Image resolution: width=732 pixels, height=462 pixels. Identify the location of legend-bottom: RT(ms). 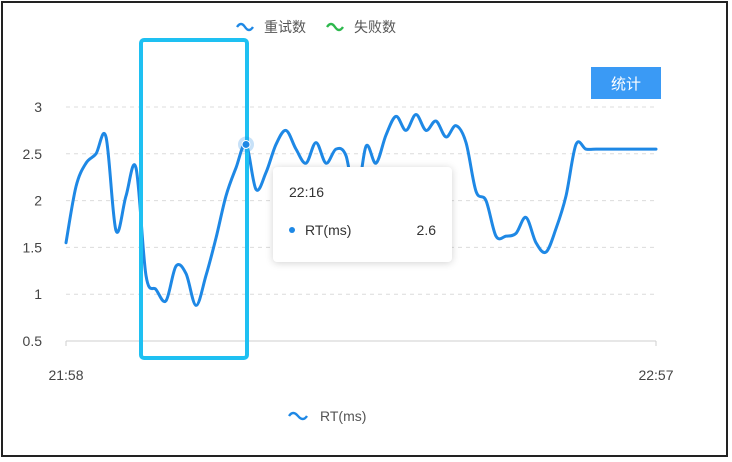
(327, 416).